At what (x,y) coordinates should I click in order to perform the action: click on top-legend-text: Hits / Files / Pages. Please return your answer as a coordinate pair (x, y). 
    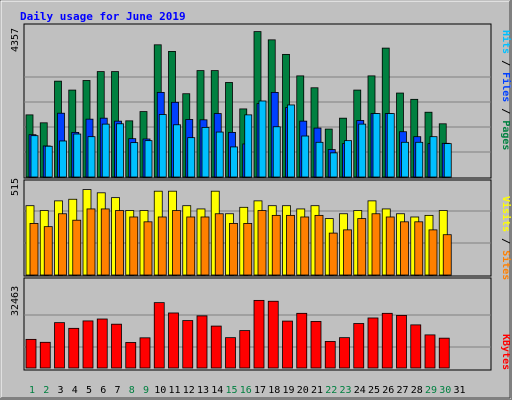
    Looking at the image, I should click on (506, 90).